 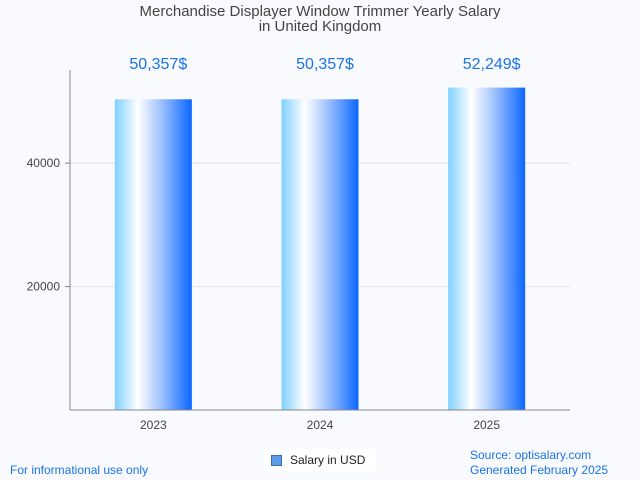 I want to click on legend: Salary in USD, so click(x=320, y=460).